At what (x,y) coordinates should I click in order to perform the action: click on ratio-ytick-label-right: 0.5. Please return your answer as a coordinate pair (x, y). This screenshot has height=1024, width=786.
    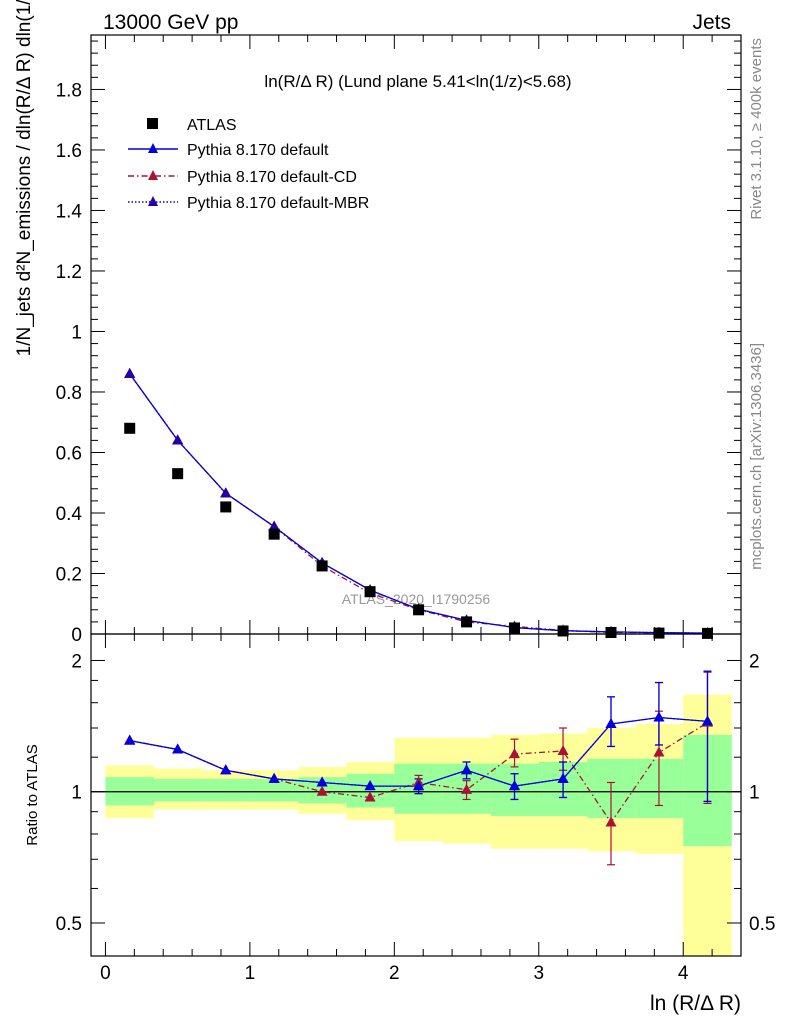
    Looking at the image, I should click on (762, 924).